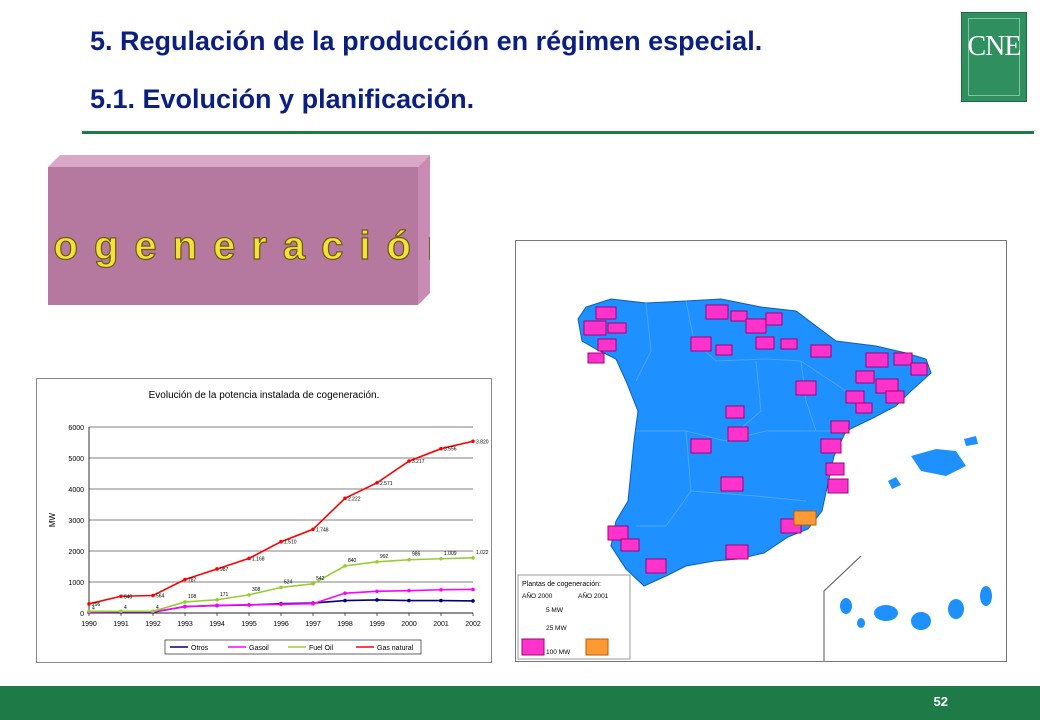 This screenshot has height=720, width=1040. I want to click on x-tick-label: 1990, so click(89, 624).